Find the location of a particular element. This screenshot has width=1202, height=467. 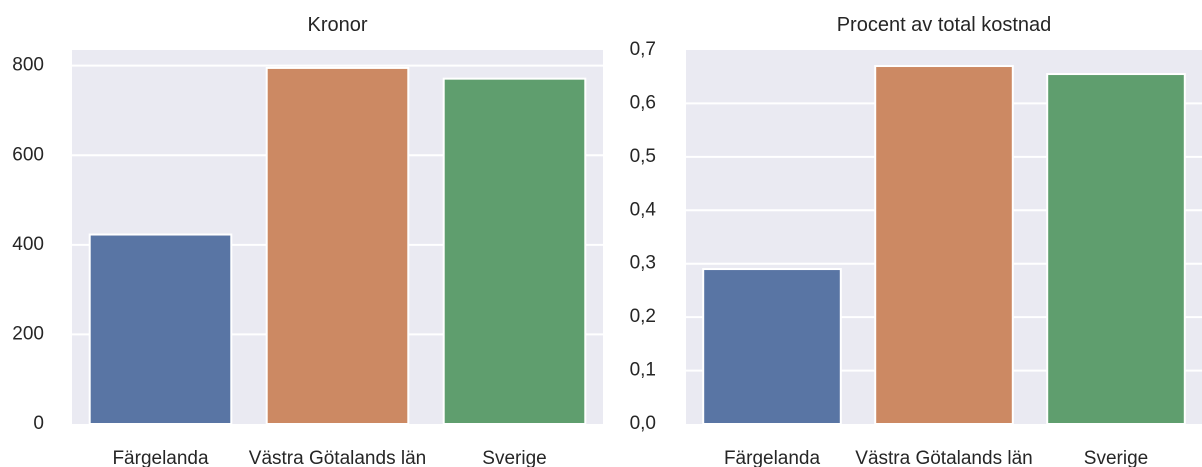

y-tick-label: 0,2 is located at coordinates (643, 316).